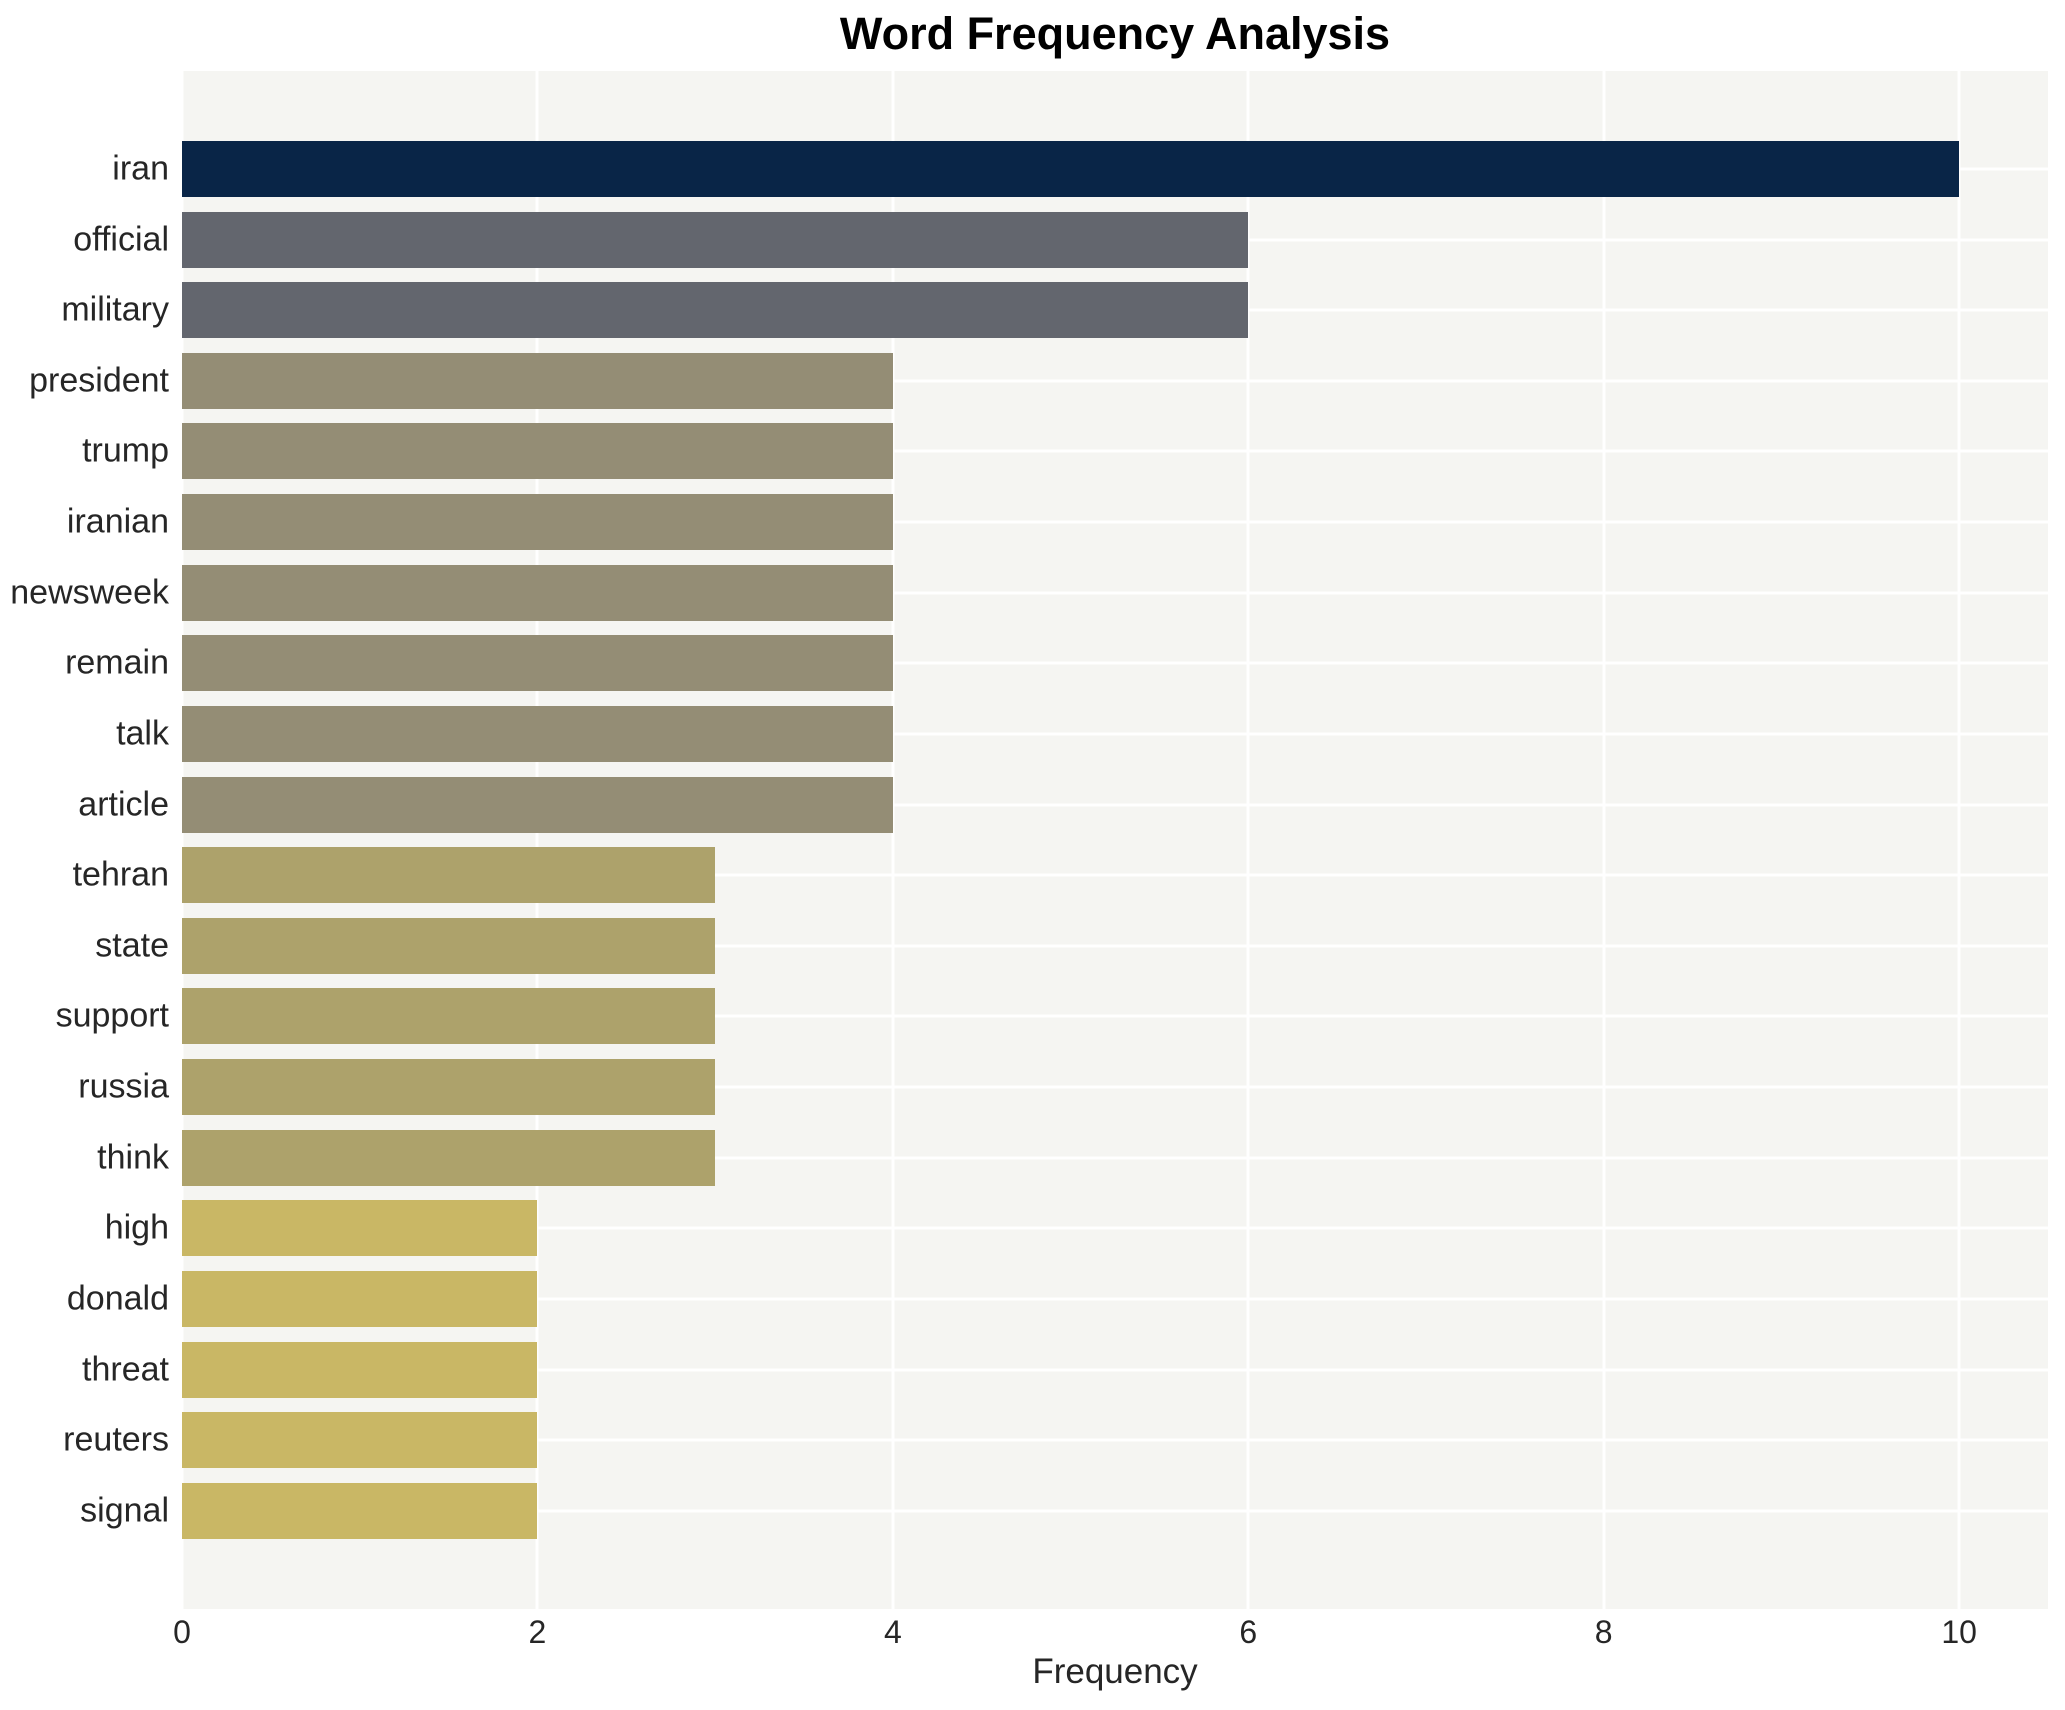 Image resolution: width=2065 pixels, height=1710 pixels. What do you see at coordinates (1248, 1632) in the screenshot?
I see `x-tick-label: 6` at bounding box center [1248, 1632].